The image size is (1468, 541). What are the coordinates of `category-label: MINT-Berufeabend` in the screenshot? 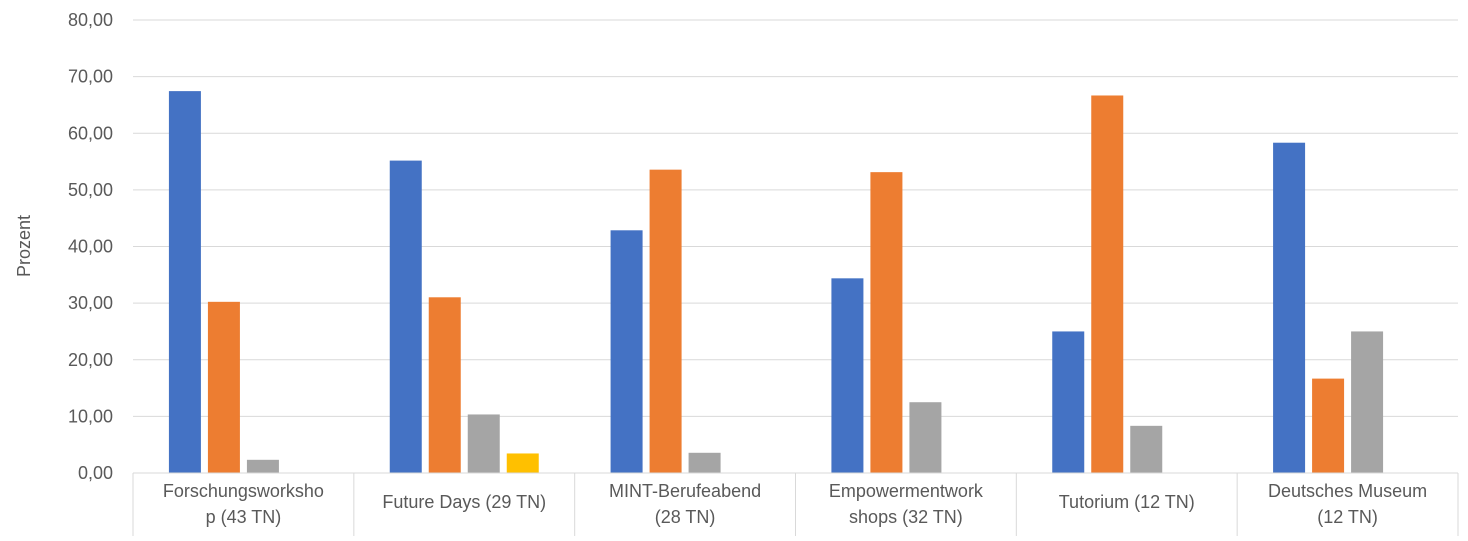 It's located at (685, 491).